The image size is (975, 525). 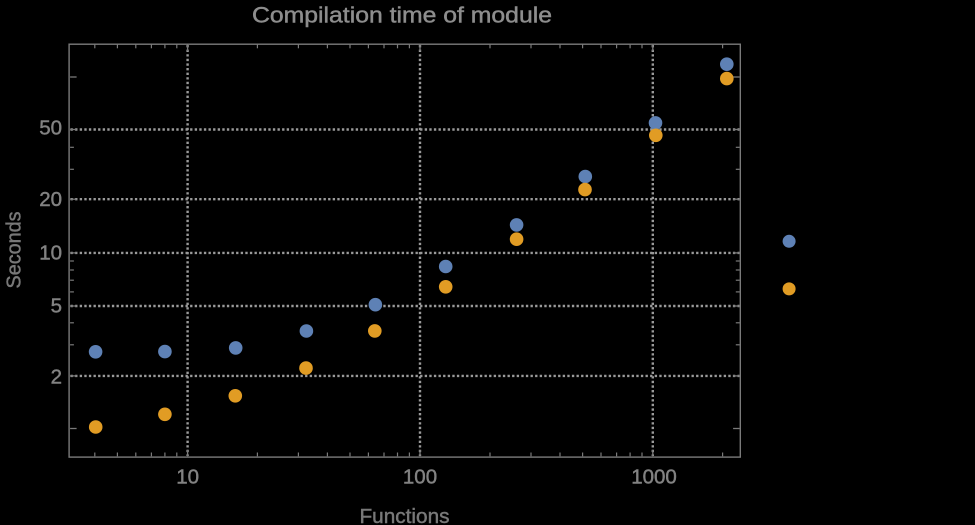 What do you see at coordinates (50, 199) in the screenshot?
I see `svg-text: 20` at bounding box center [50, 199].